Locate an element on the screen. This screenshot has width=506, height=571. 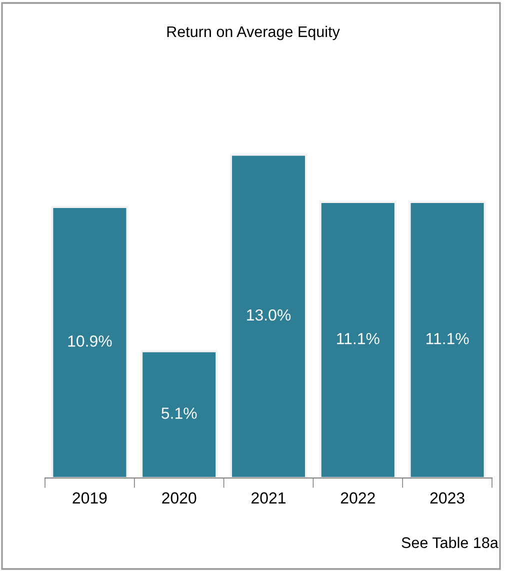
x-tick-label: 2021 is located at coordinates (269, 498).